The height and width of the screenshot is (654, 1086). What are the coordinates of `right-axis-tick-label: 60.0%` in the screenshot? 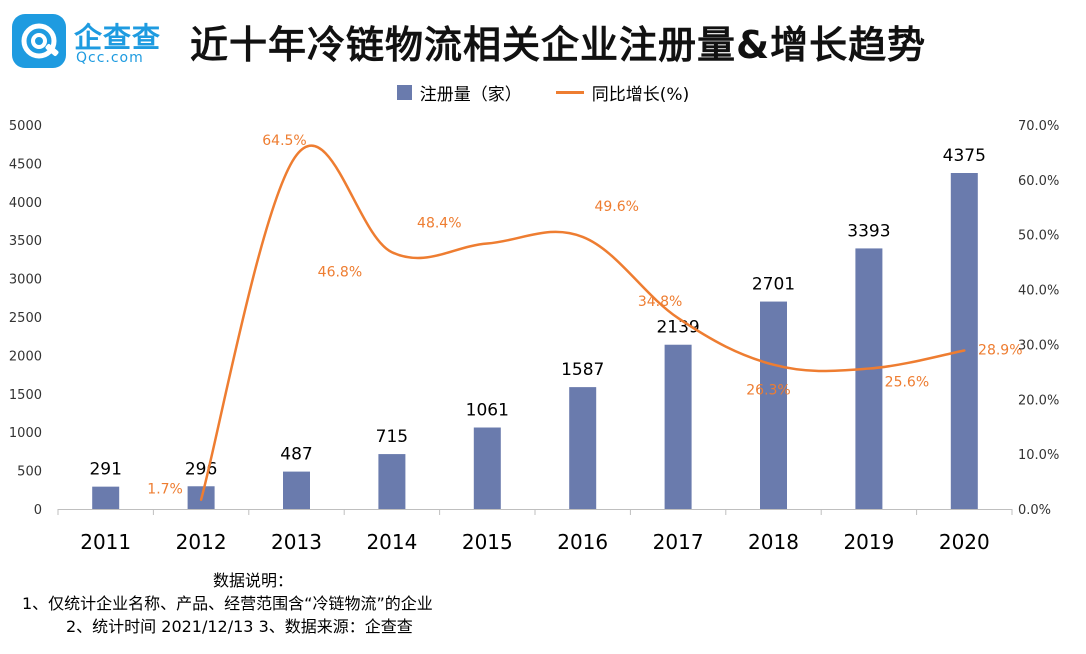 It's located at (1038, 181).